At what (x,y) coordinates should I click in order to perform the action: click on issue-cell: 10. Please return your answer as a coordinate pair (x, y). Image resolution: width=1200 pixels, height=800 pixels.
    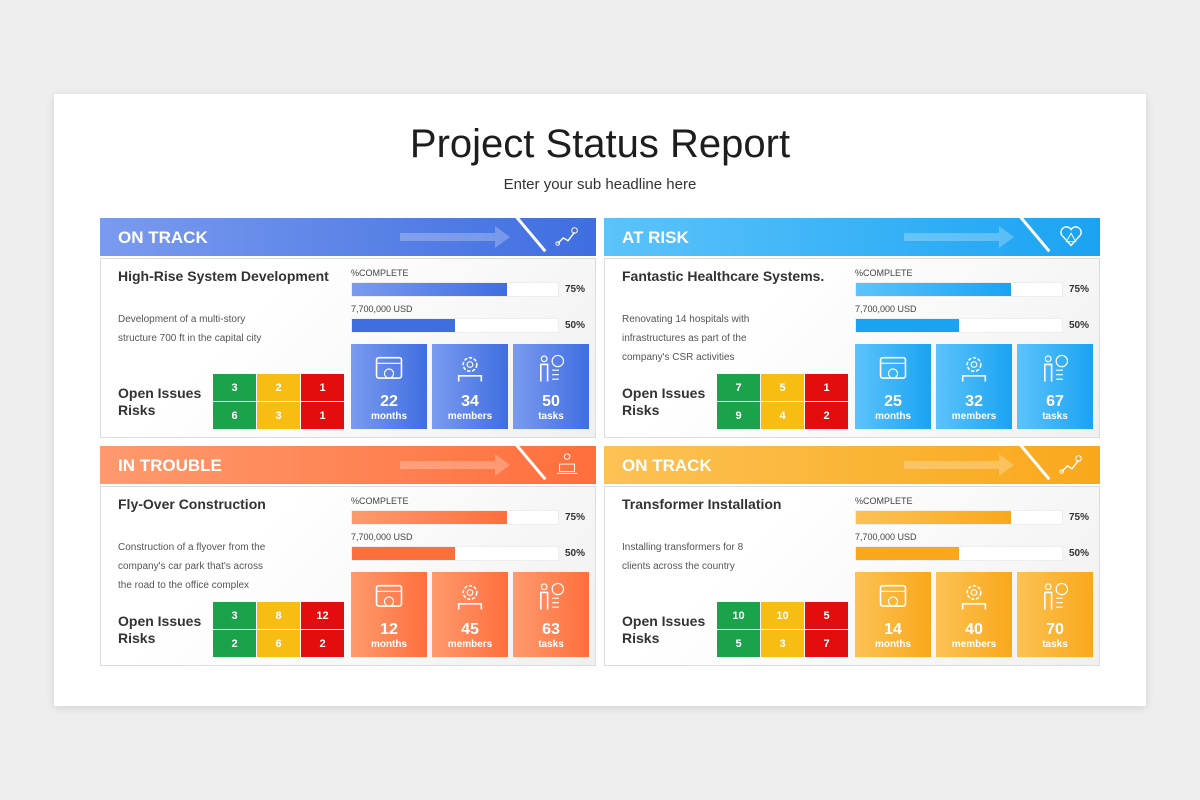
    Looking at the image, I should click on (782, 615).